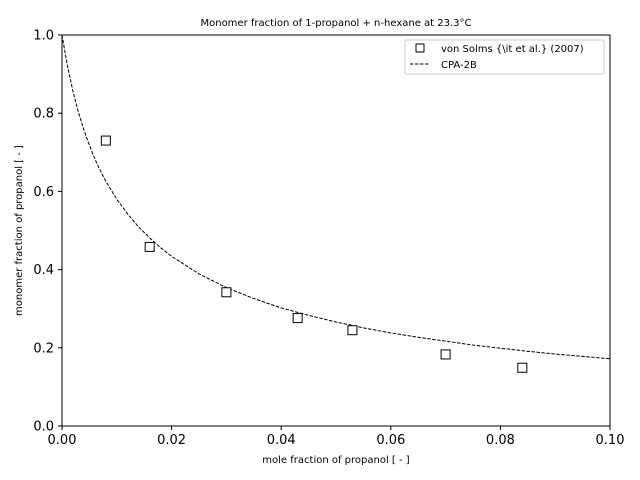 This screenshot has height=480, width=640. Describe the element at coordinates (19, 230) in the screenshot. I see `y-axis-label: monomer fraction of propanol [ - ]` at that location.